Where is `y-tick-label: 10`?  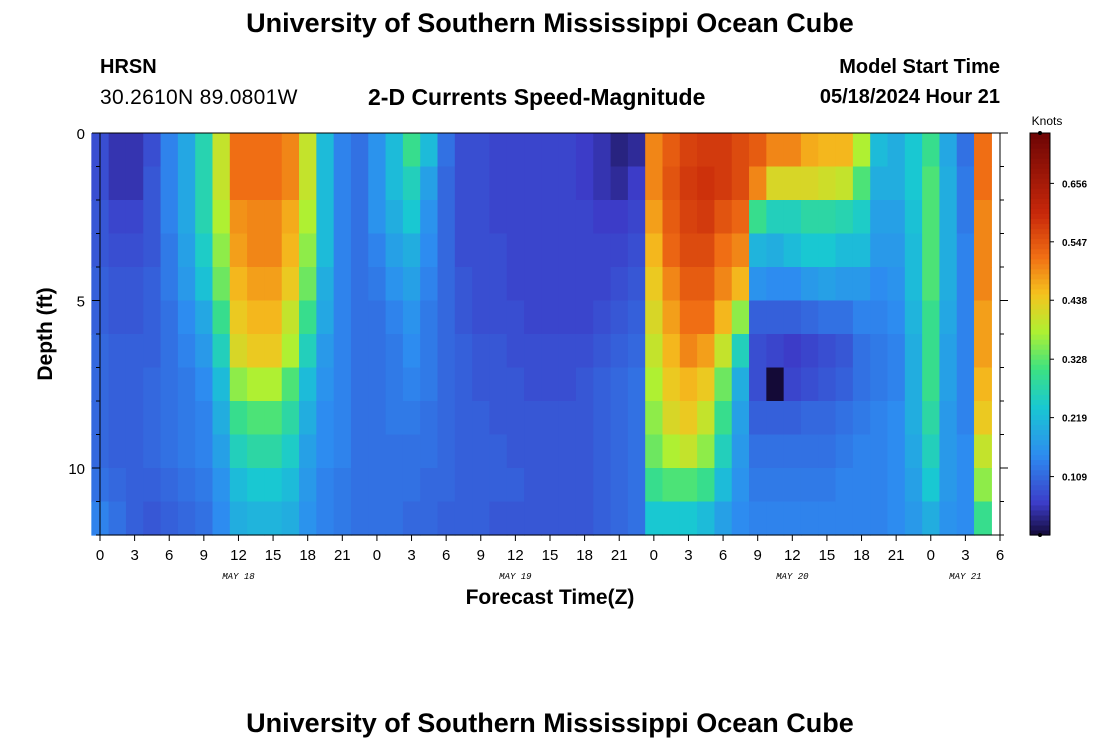 y-tick-label: 10 is located at coordinates (76, 469).